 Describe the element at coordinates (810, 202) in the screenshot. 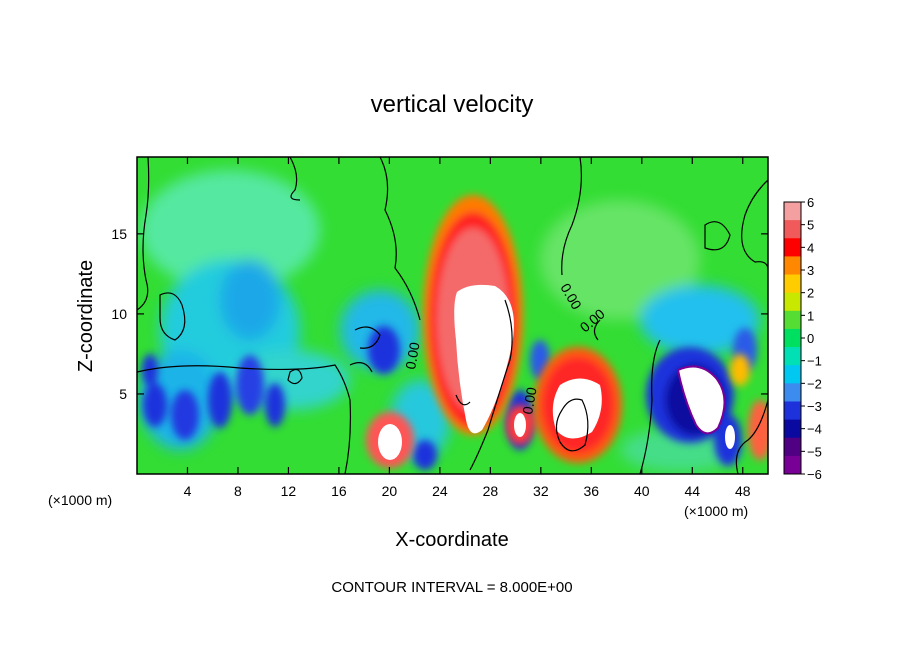

I see `colorbar-tick-label: 6` at that location.